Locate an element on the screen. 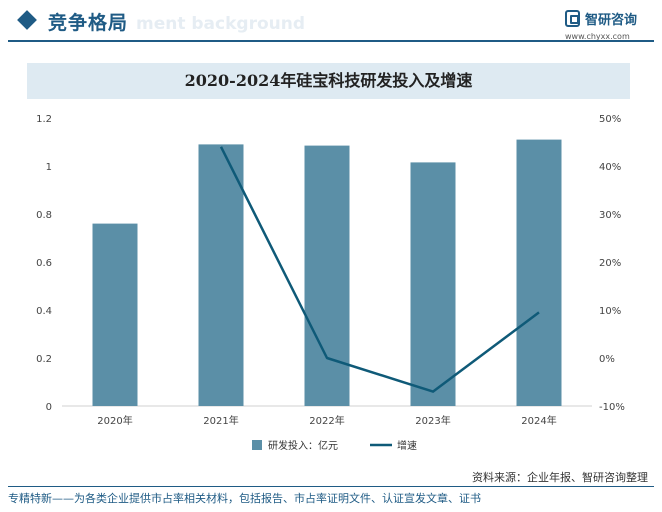 The height and width of the screenshot is (512, 662). left-axis-tick-label: 0 is located at coordinates (49, 407).